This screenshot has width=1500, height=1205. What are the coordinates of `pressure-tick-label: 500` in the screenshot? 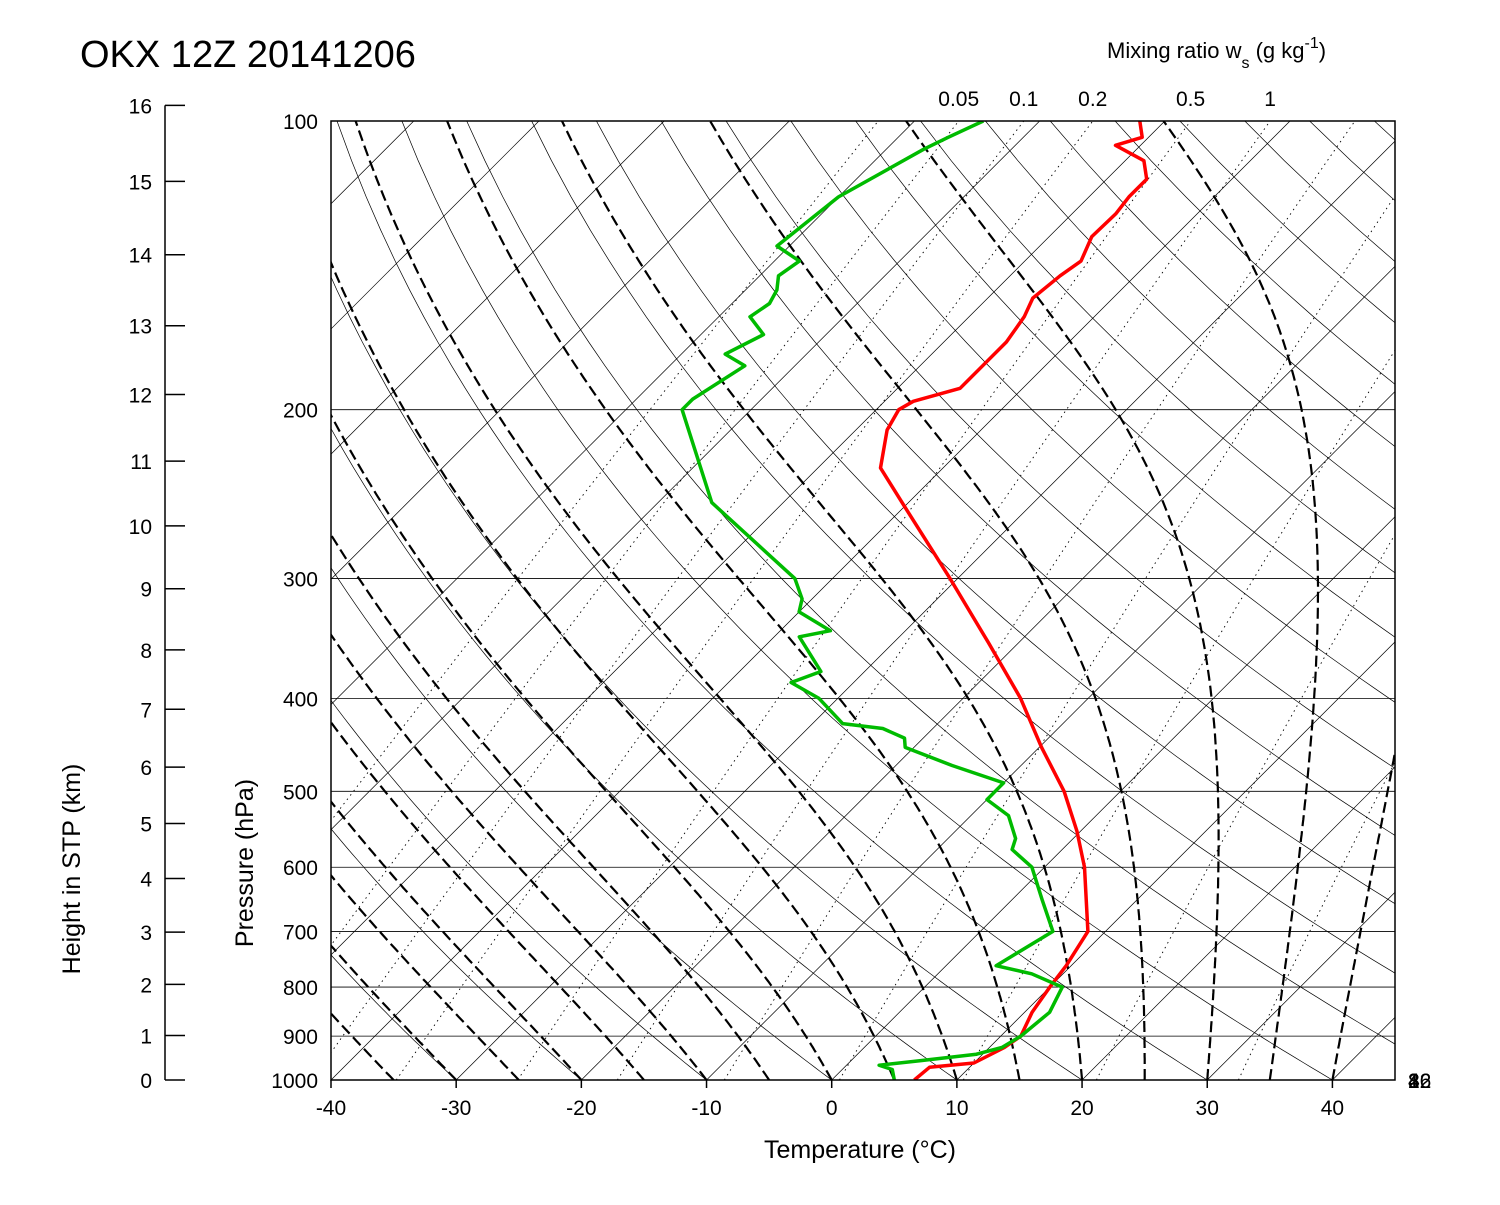 It's located at (300, 792).